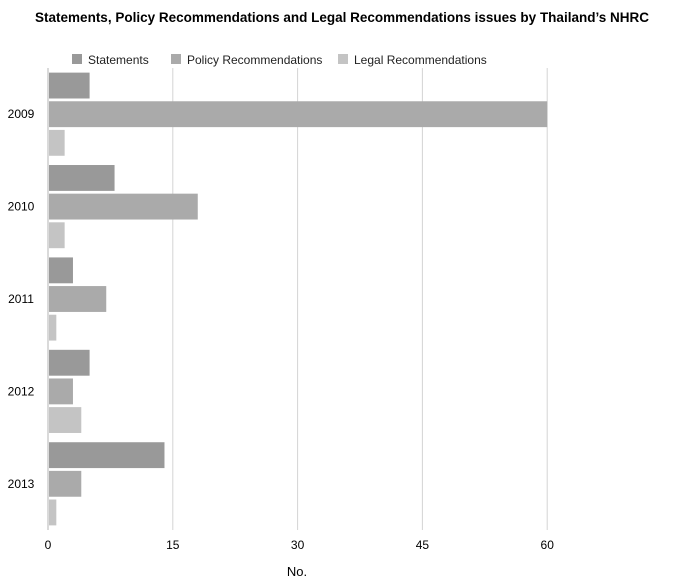  Describe the element at coordinates (57, 235) in the screenshot. I see `bar-legal-recommendations-2010` at that location.